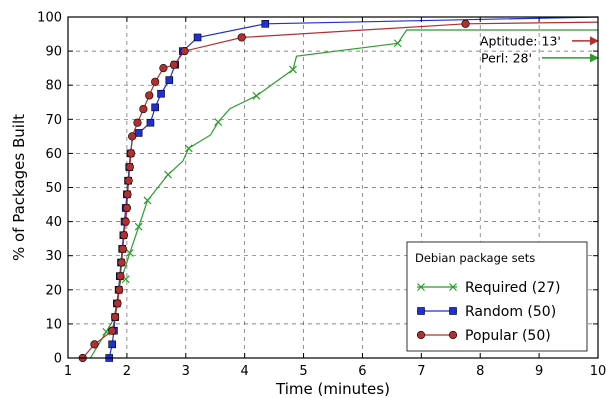  What do you see at coordinates (127, 371) in the screenshot?
I see `x-tick-label: 2` at bounding box center [127, 371].